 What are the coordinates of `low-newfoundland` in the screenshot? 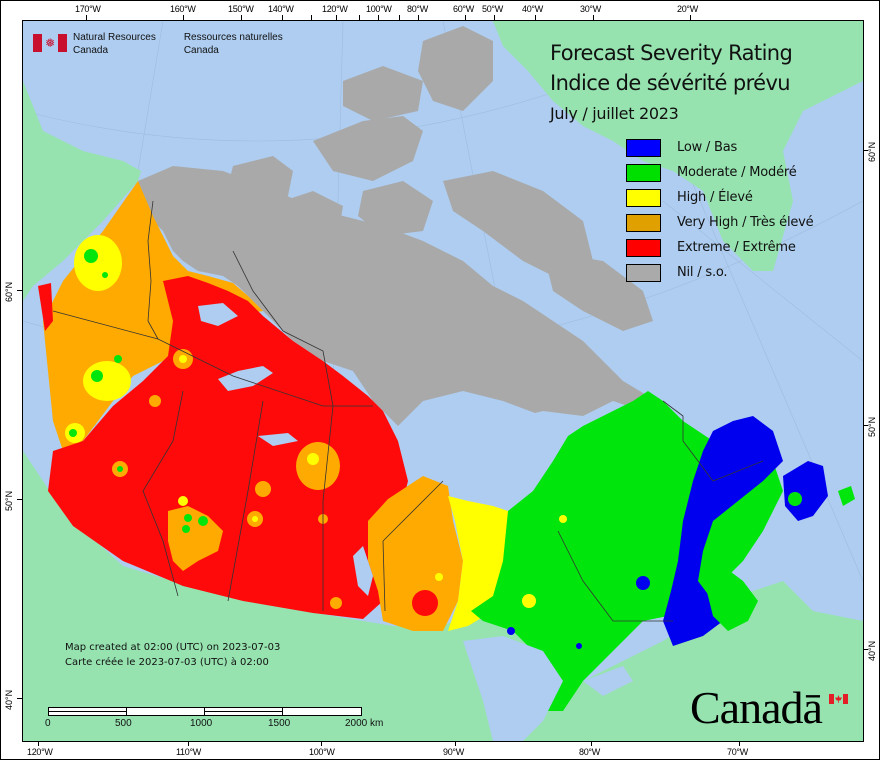 It's located at (805, 491).